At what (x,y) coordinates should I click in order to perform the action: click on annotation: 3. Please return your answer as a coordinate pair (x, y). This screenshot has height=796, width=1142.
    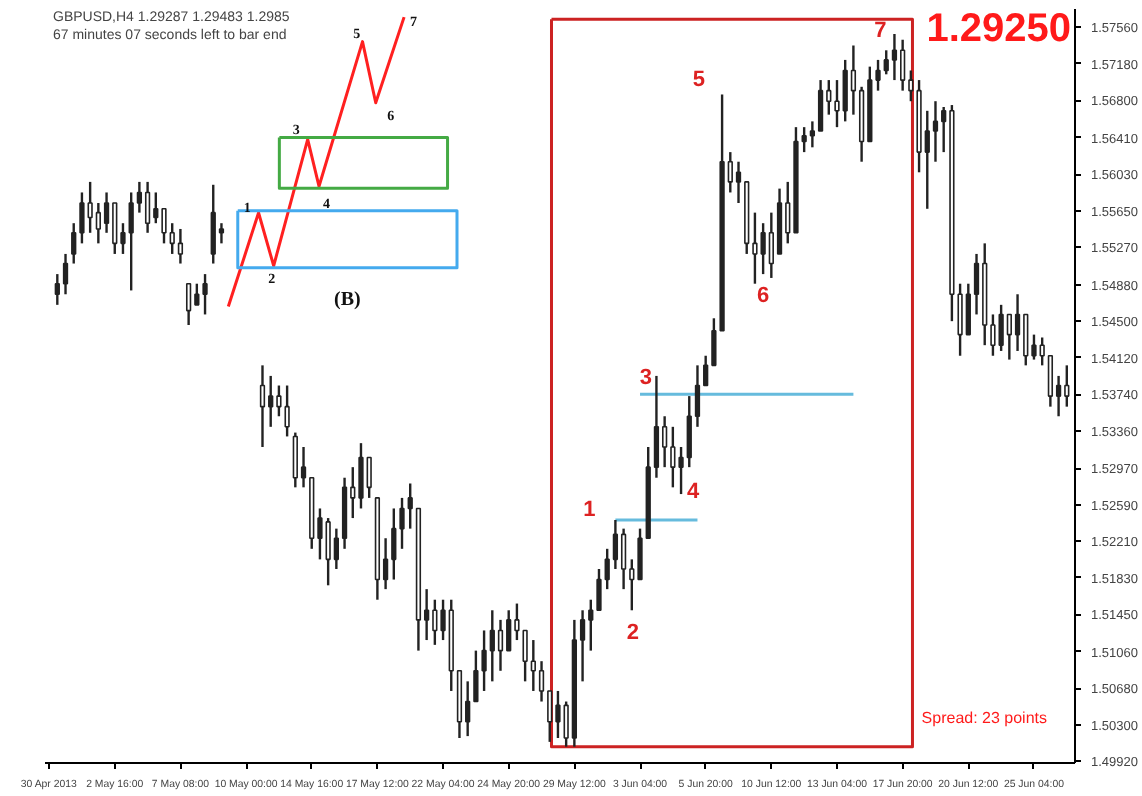
    Looking at the image, I should click on (646, 377).